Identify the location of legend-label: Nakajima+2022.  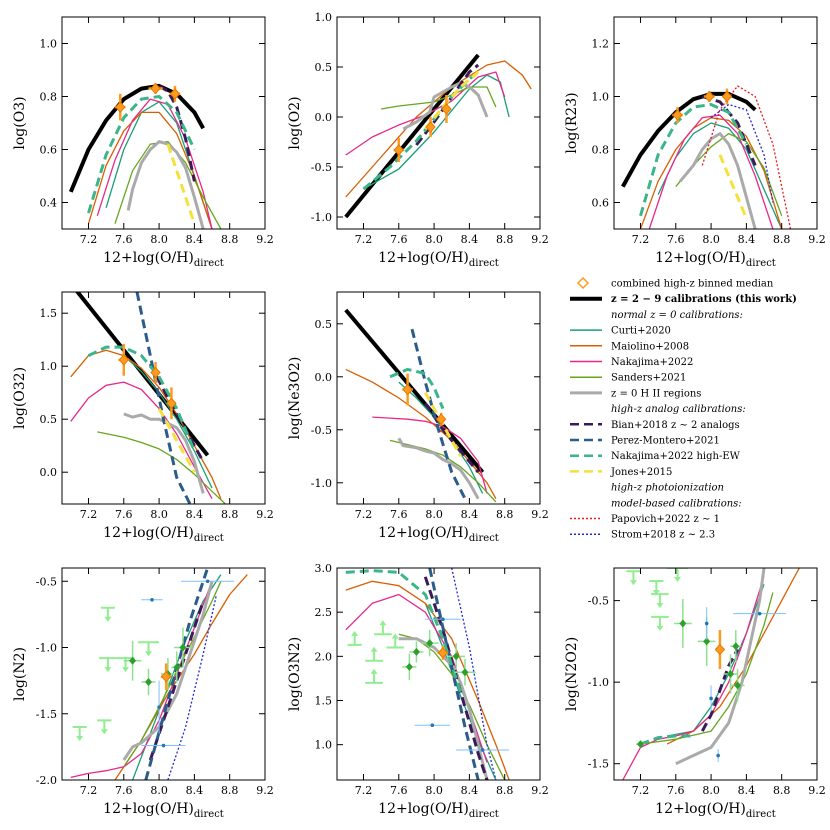
(652, 362).